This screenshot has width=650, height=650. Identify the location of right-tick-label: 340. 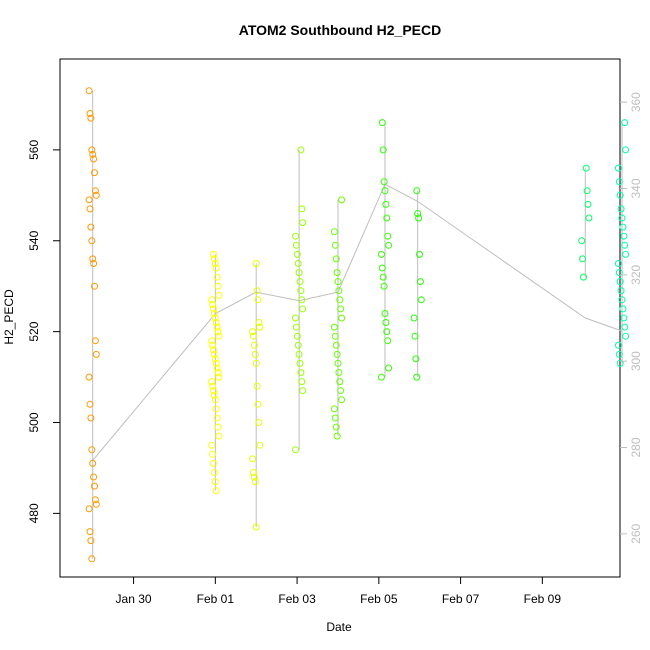
(636, 188).